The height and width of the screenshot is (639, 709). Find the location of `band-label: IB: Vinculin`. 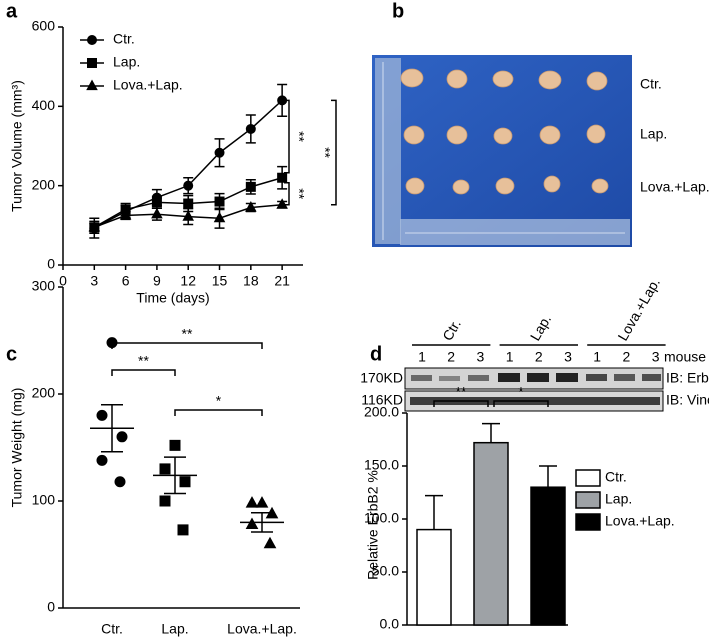

band-label: IB: Vinculin is located at coordinates (687, 400).